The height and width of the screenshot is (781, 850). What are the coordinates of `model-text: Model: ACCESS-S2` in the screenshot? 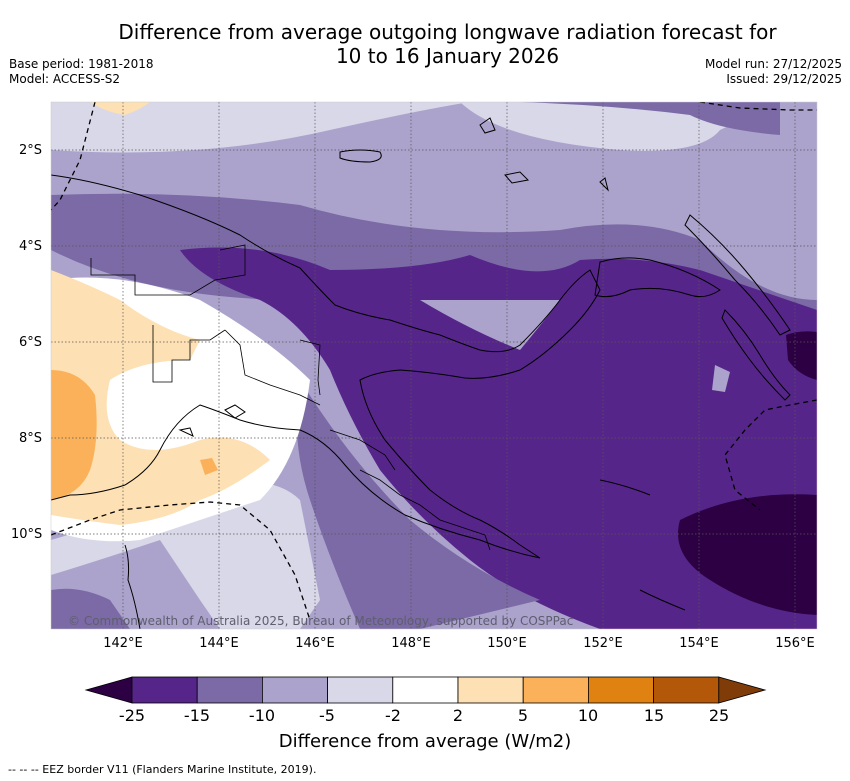 It's located at (65, 79).